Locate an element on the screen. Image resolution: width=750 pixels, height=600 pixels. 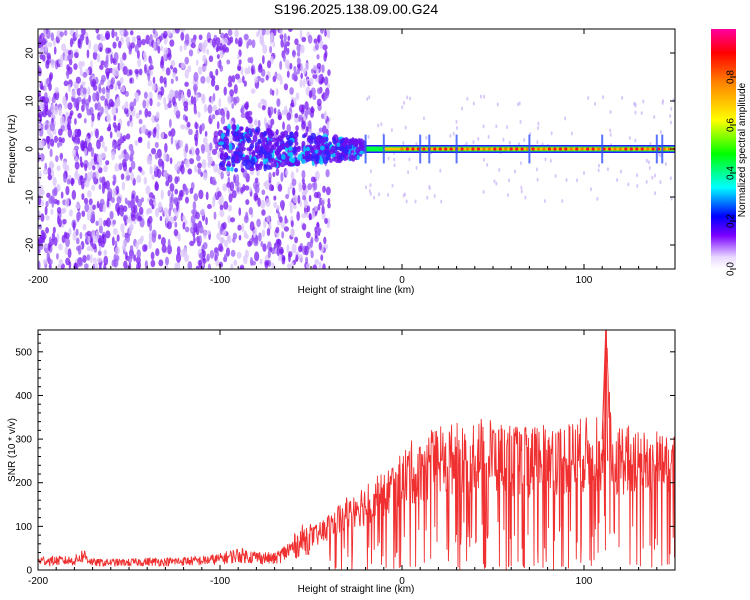
colorbar-ticks: 0.0 0.2 0.4 0.6 0.8 is located at coordinates (731, 173).